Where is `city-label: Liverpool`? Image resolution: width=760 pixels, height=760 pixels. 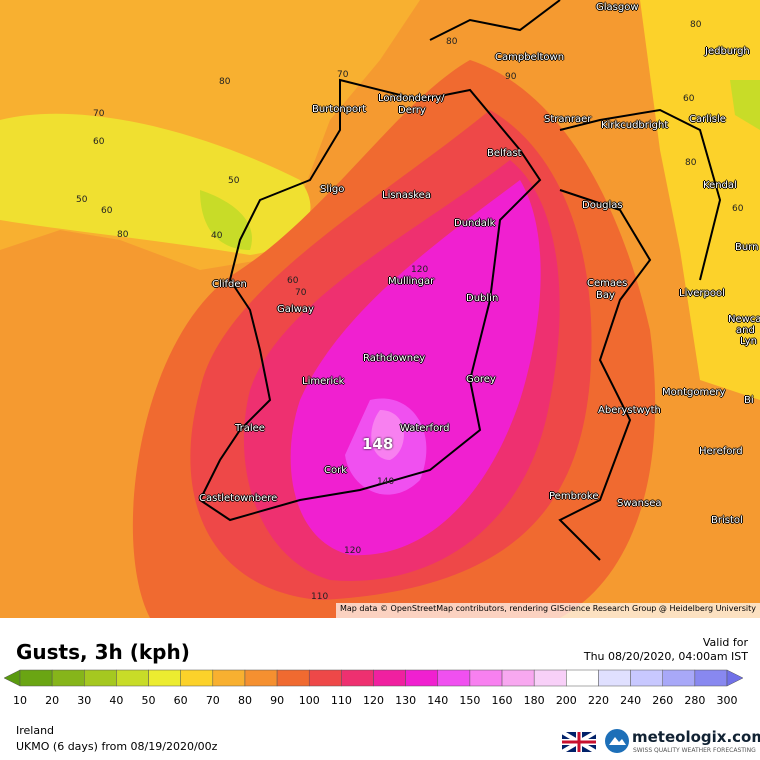
city-label: Liverpool is located at coordinates (702, 293).